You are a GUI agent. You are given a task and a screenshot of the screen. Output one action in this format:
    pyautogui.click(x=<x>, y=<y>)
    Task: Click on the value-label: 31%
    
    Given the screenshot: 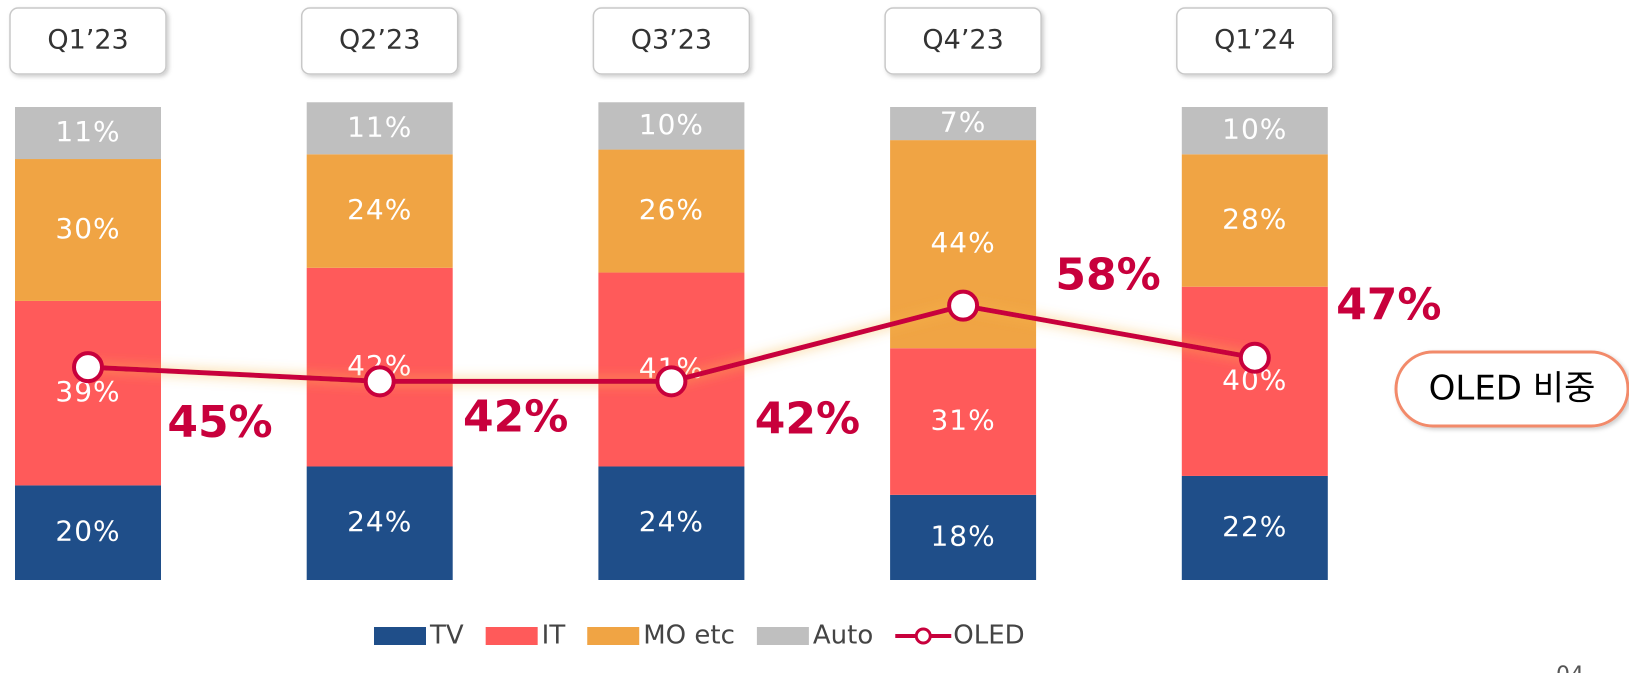 What is the action you would take?
    pyautogui.click(x=962, y=420)
    